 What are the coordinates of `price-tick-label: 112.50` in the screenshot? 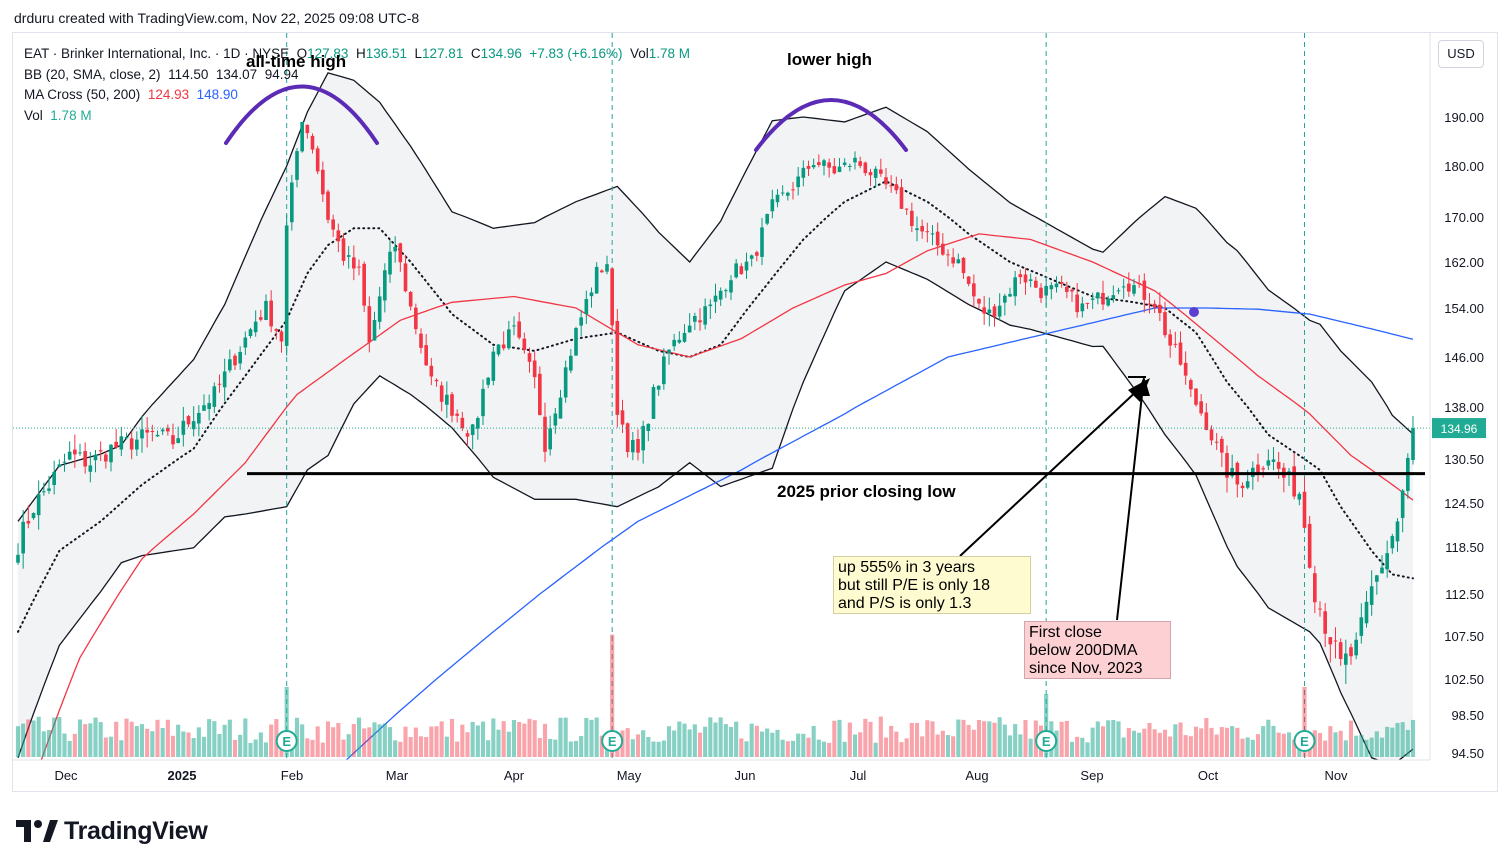 It's located at (1464, 594).